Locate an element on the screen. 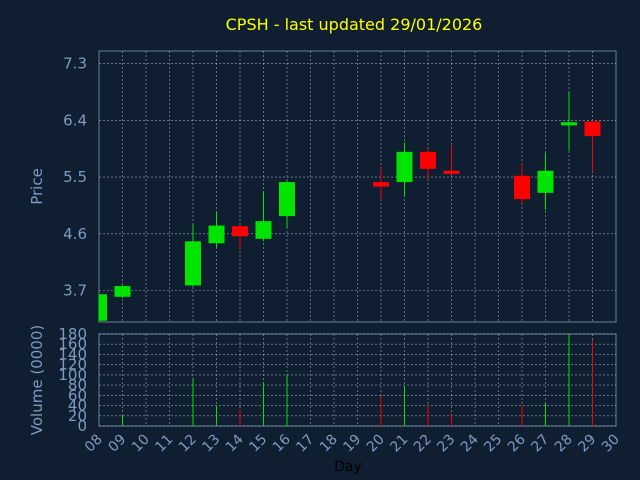 This screenshot has width=640, height=480. volume-tick-label: 40 is located at coordinates (77, 406).